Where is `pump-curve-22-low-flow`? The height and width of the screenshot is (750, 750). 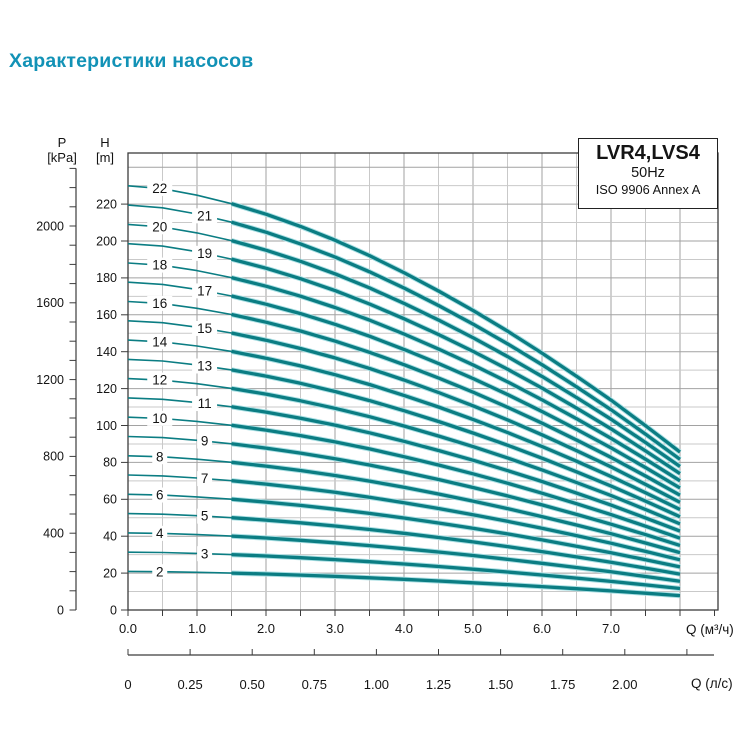 pump-curve-22-low-flow is located at coordinates (179, 195).